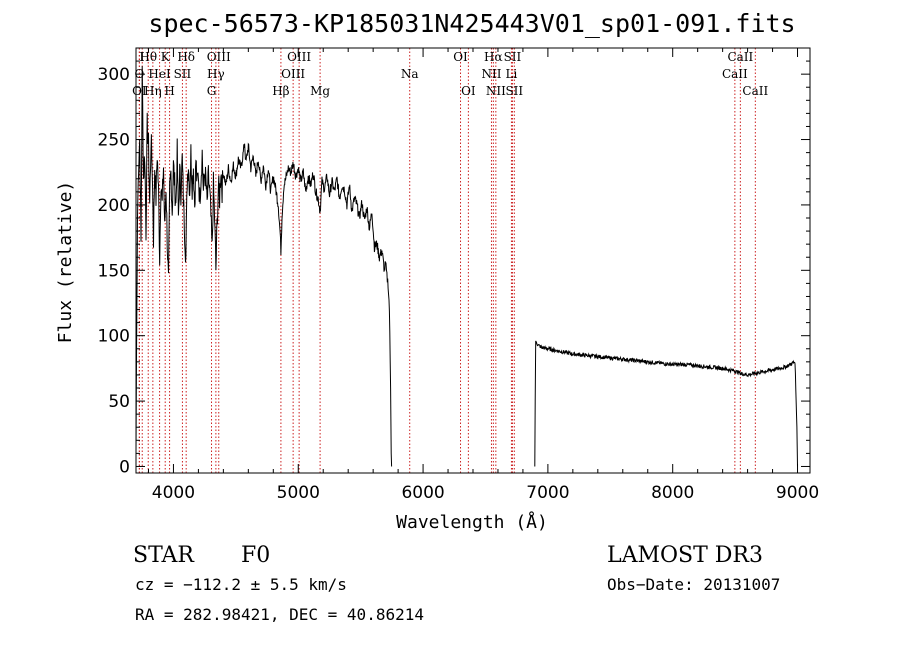  I want to click on x-tick-label: 8000, so click(672, 493).